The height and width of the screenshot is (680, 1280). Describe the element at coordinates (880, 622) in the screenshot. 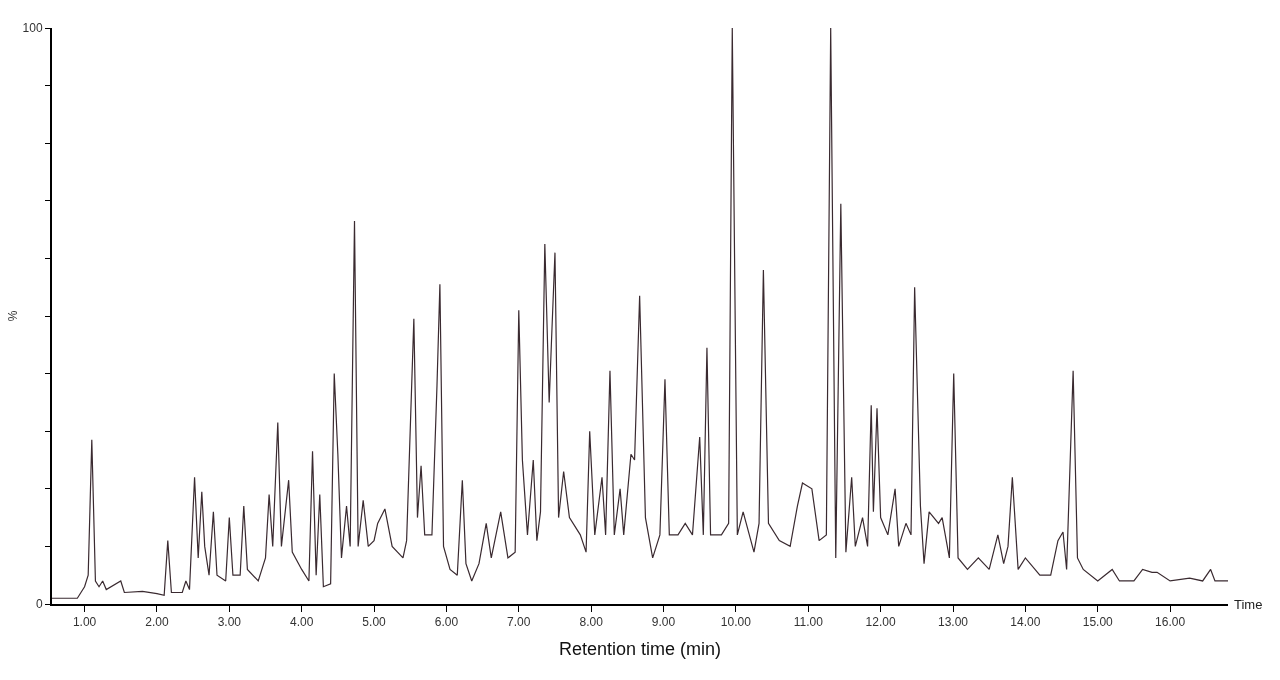

I see `x-tick-label: 12.00` at that location.